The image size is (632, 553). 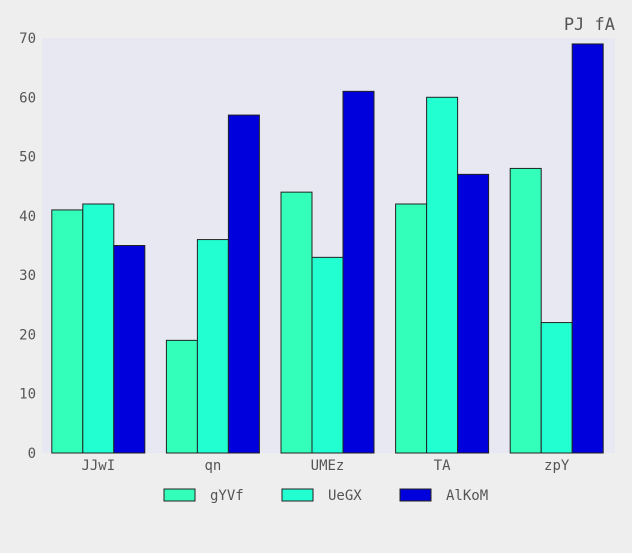 I want to click on y-tick-label: 30, so click(x=27, y=276).